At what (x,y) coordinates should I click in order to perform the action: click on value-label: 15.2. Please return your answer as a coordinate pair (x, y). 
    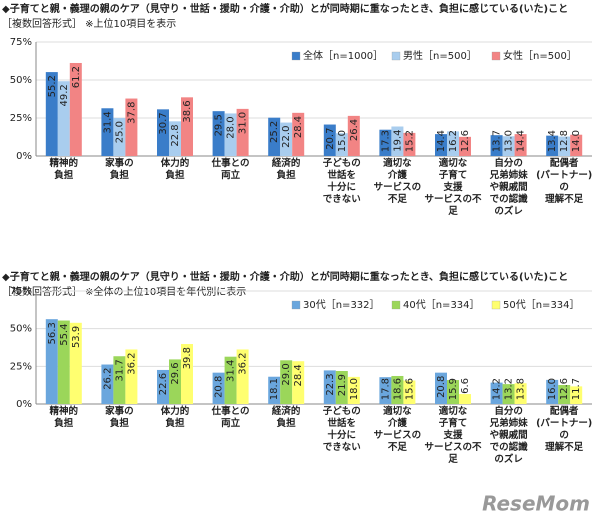
    Looking at the image, I should click on (409, 141).